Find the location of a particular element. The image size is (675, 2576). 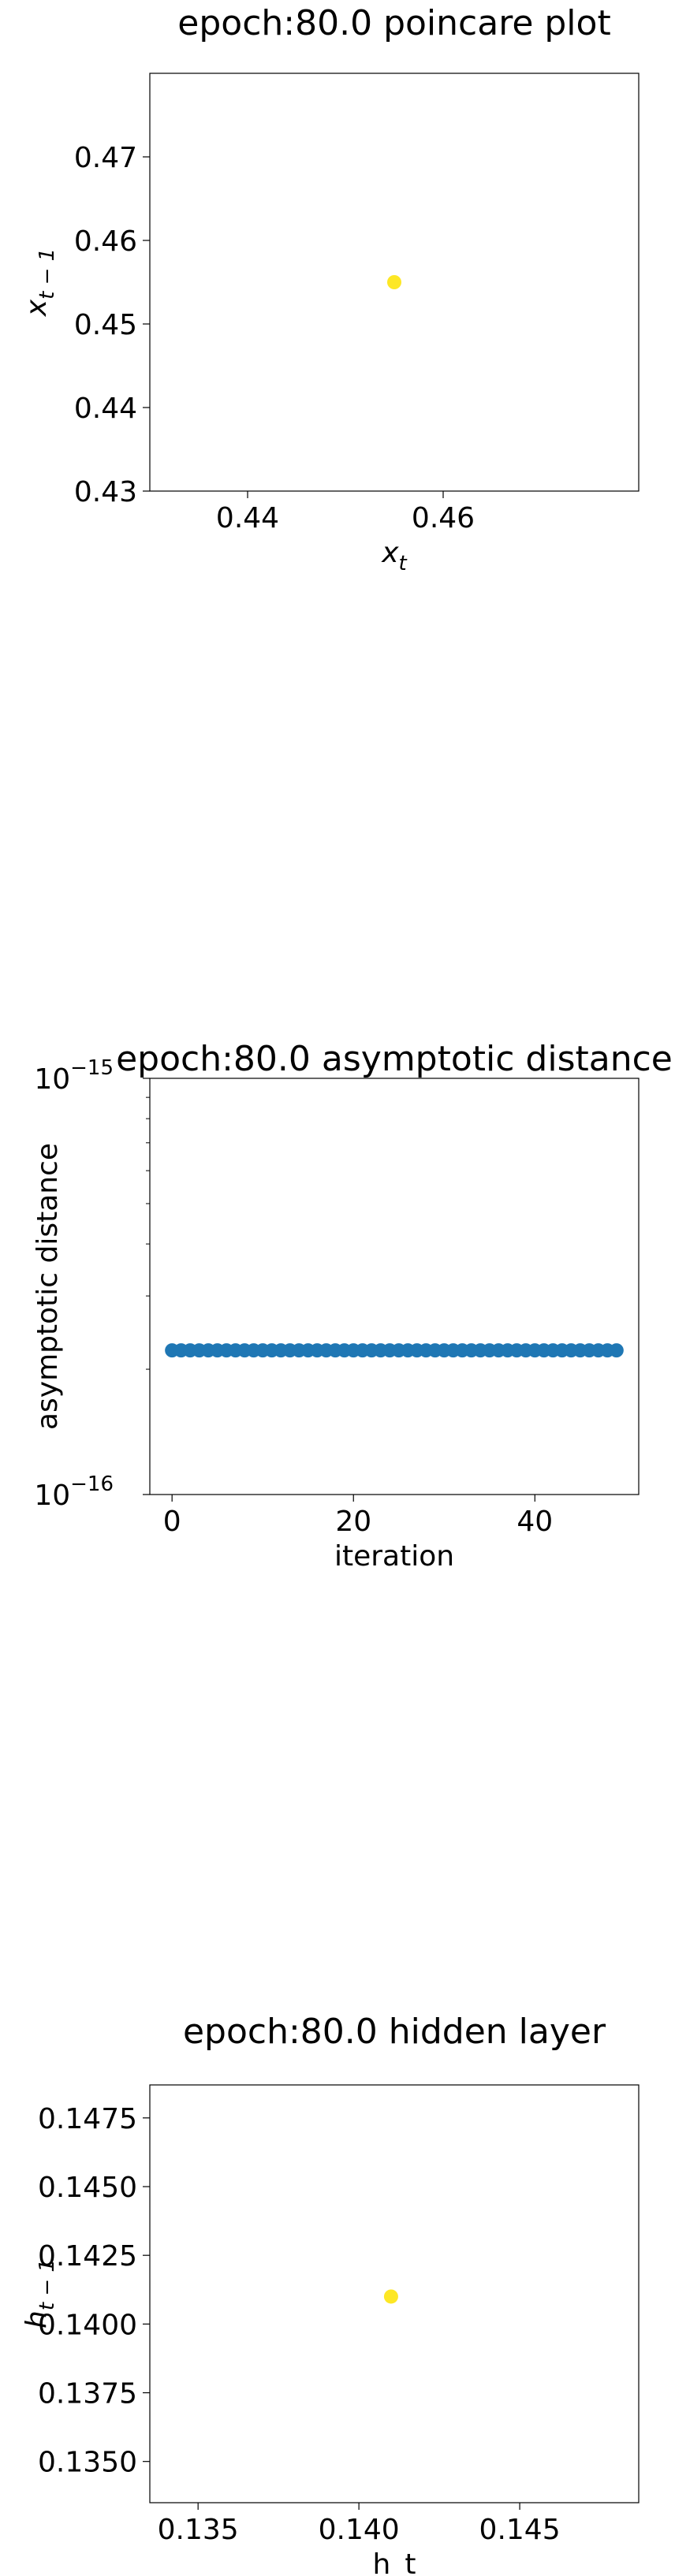

y-axis-label: asymptotic distance is located at coordinates (48, 1286).